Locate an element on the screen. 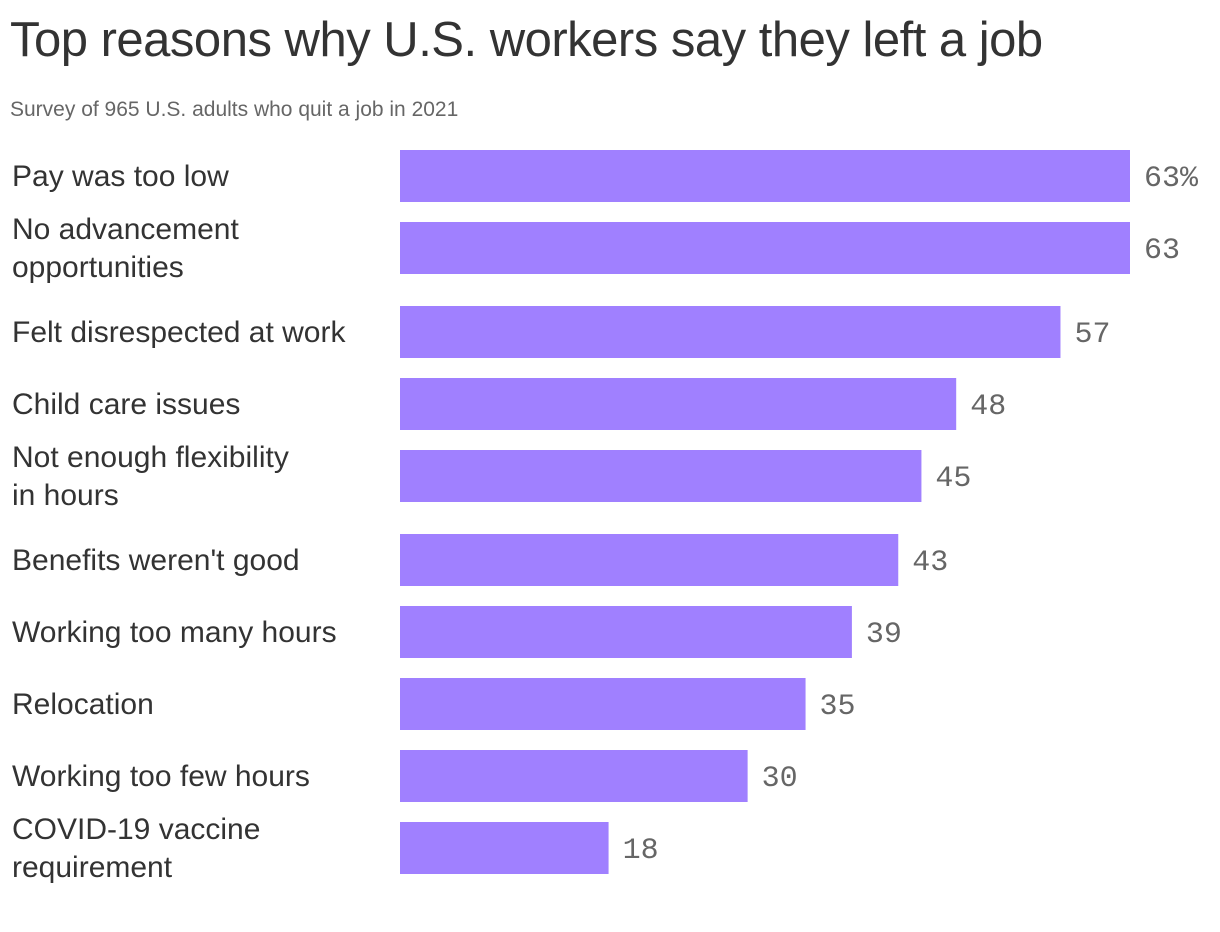 This screenshot has height=932, width=1220. bar-relocation is located at coordinates (603, 704).